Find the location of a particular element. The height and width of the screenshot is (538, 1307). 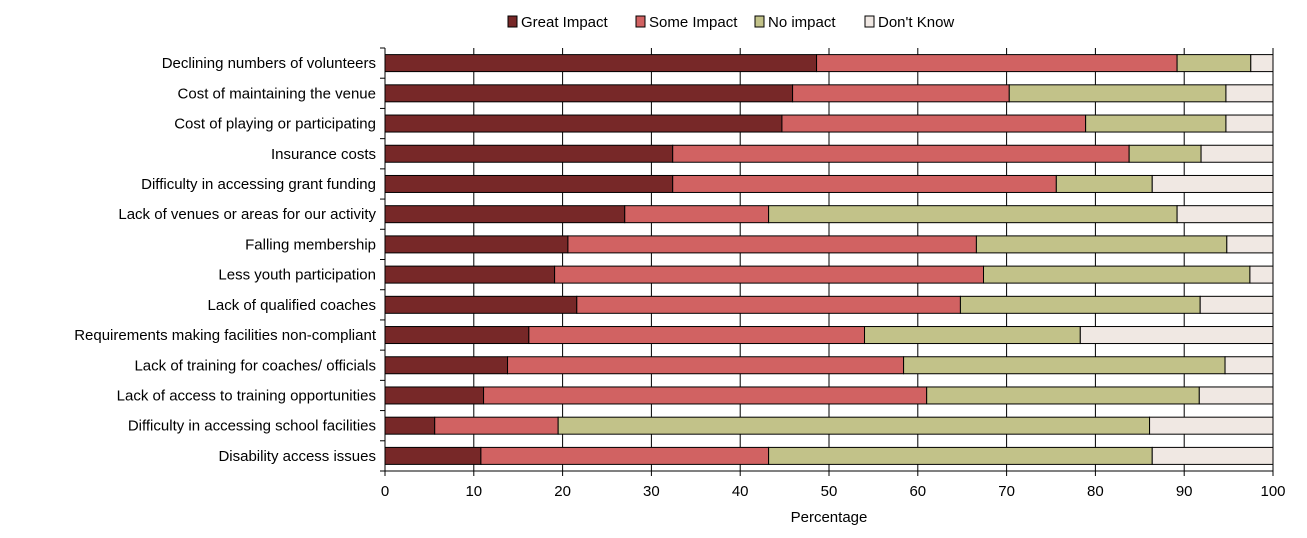

bar-no-impact-requirements-making-facilities-non-compliant is located at coordinates (972, 335).